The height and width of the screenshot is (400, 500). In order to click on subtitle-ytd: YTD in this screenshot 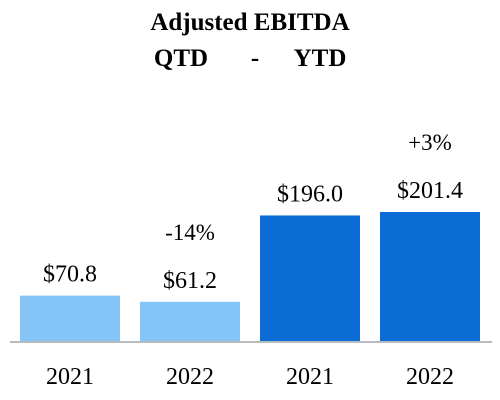, I will do `click(320, 58)`.